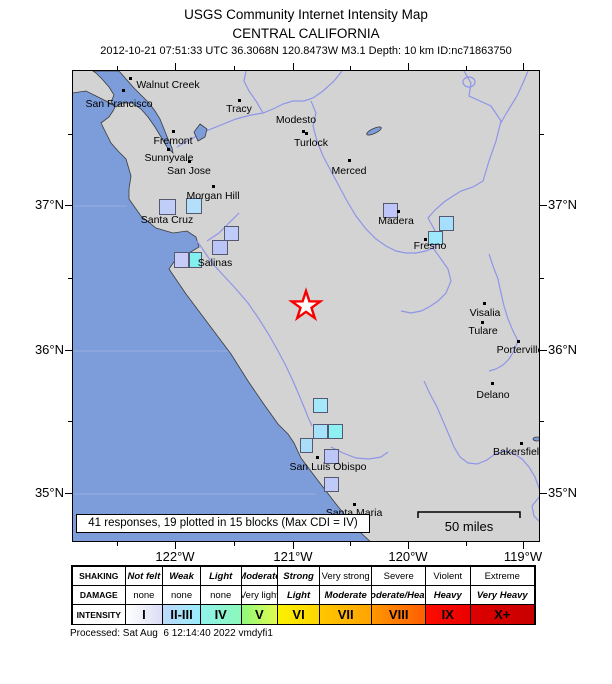 The height and width of the screenshot is (684, 612). Describe the element at coordinates (502, 595) in the screenshot. I see `legend-cell: Very Heavy` at that location.